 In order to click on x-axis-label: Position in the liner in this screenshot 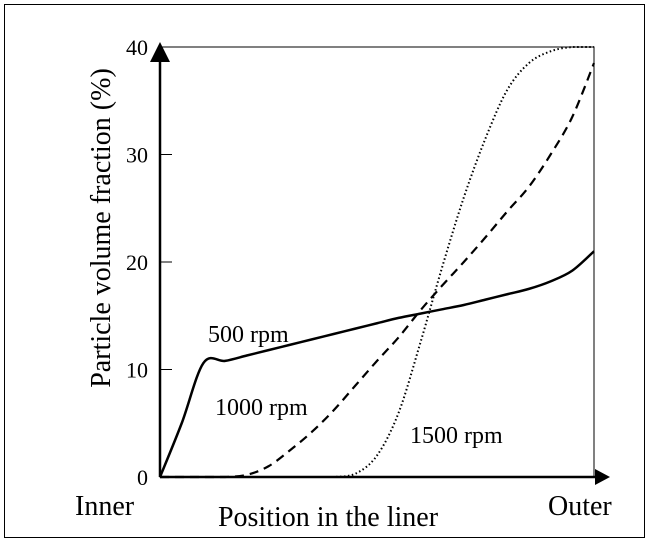, I will do `click(328, 517)`.